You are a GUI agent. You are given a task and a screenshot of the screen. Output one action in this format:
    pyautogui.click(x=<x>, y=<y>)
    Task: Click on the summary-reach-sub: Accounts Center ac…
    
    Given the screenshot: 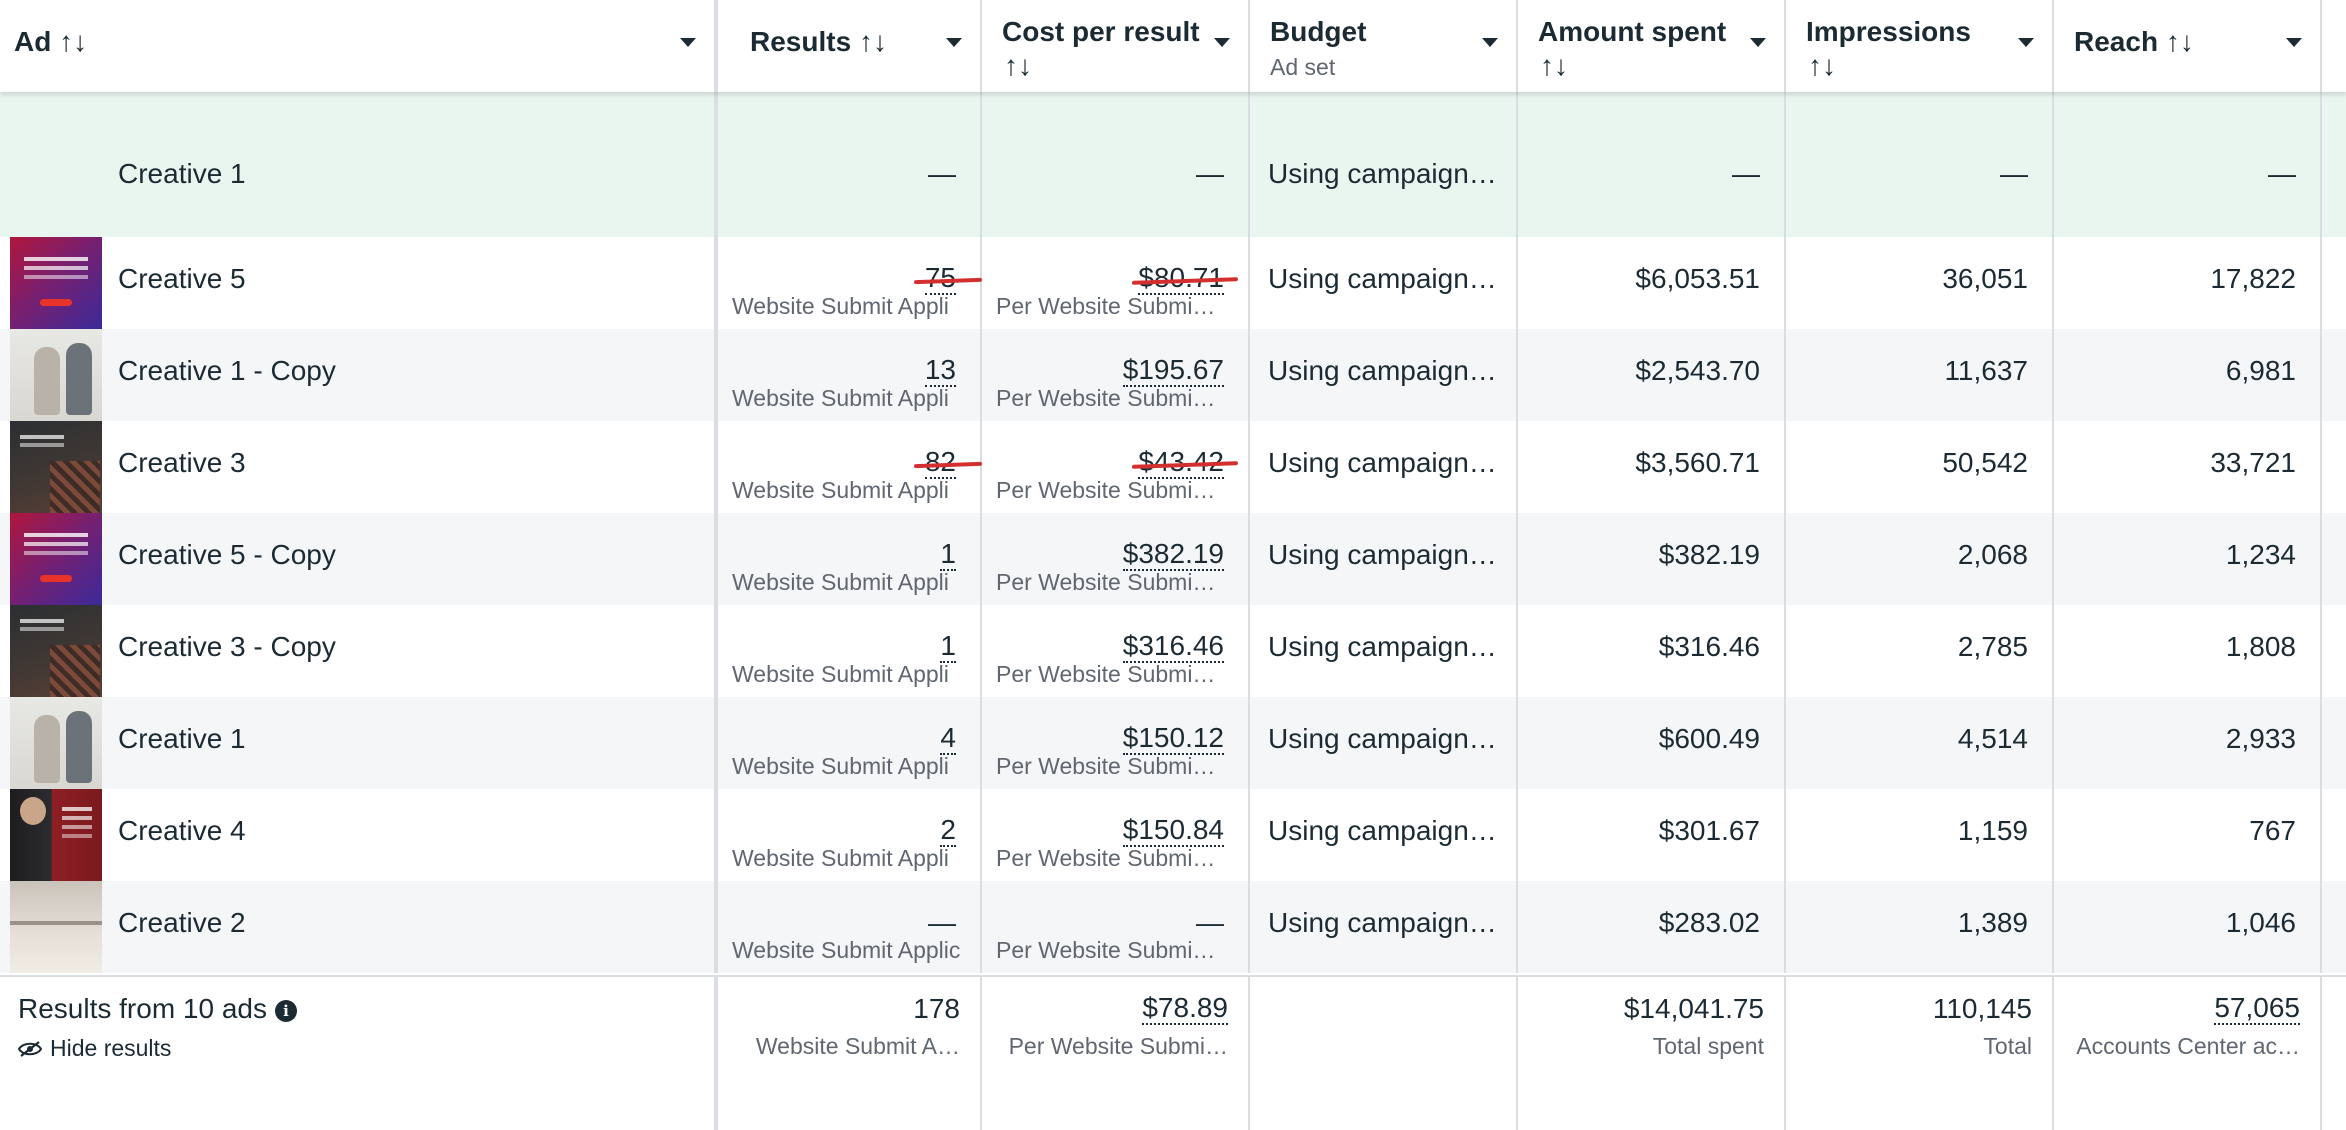 What is the action you would take?
    pyautogui.click(x=2188, y=1046)
    